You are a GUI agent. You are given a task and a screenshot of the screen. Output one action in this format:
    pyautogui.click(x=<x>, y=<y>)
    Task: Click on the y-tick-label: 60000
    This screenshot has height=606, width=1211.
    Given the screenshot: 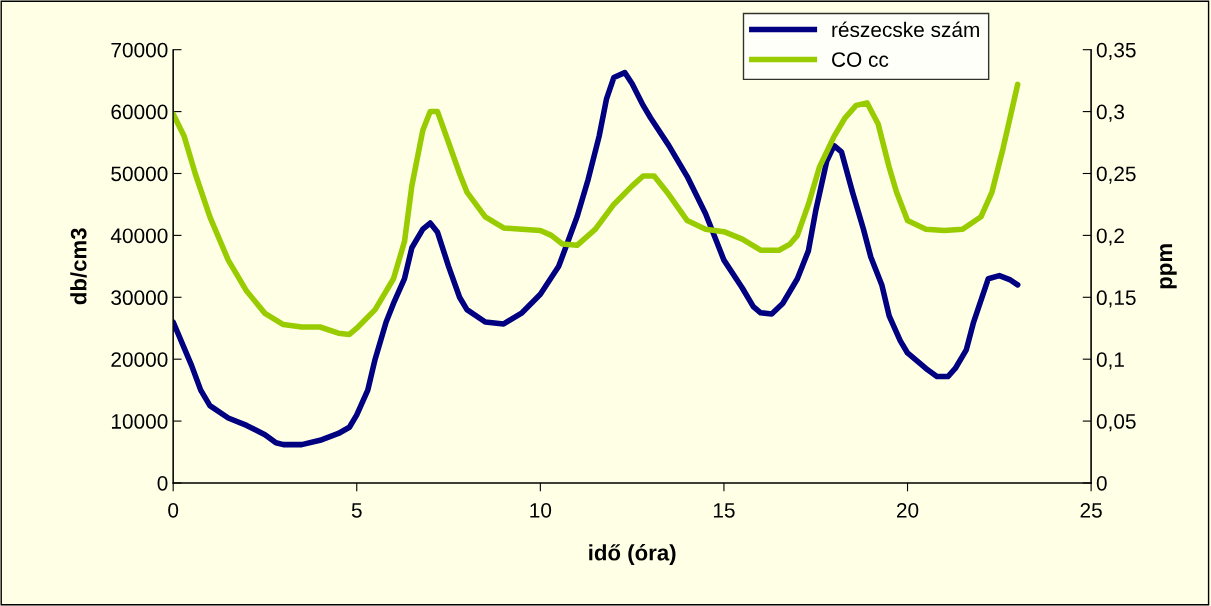 What is the action you would take?
    pyautogui.click(x=139, y=112)
    